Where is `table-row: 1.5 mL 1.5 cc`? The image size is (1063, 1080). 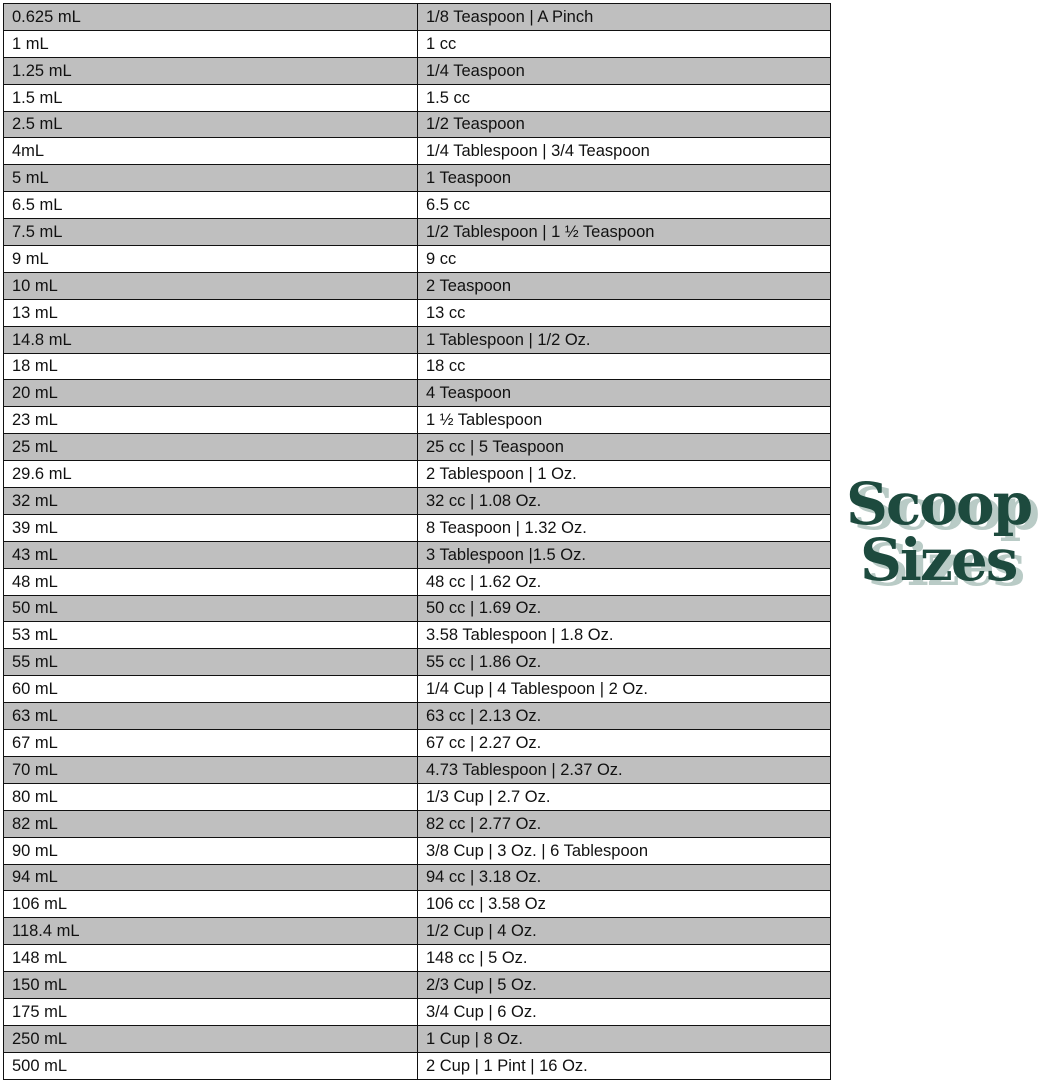
table-row: 1.5 mL 1.5 cc is located at coordinates (417, 97).